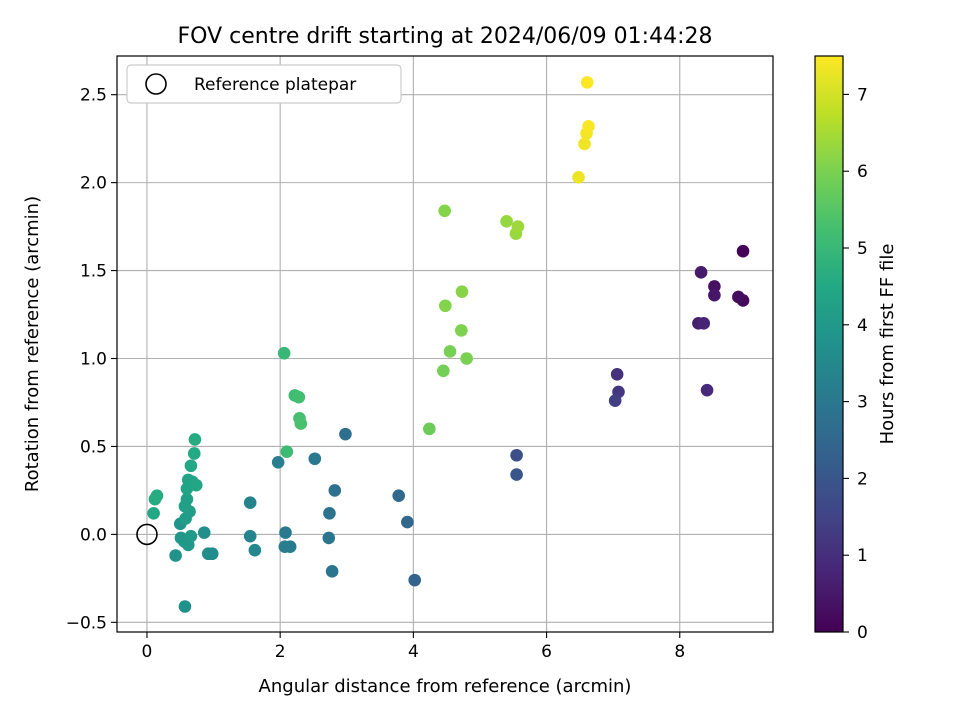  What do you see at coordinates (93, 96) in the screenshot?
I see `y-tick-label: 2.5` at bounding box center [93, 96].